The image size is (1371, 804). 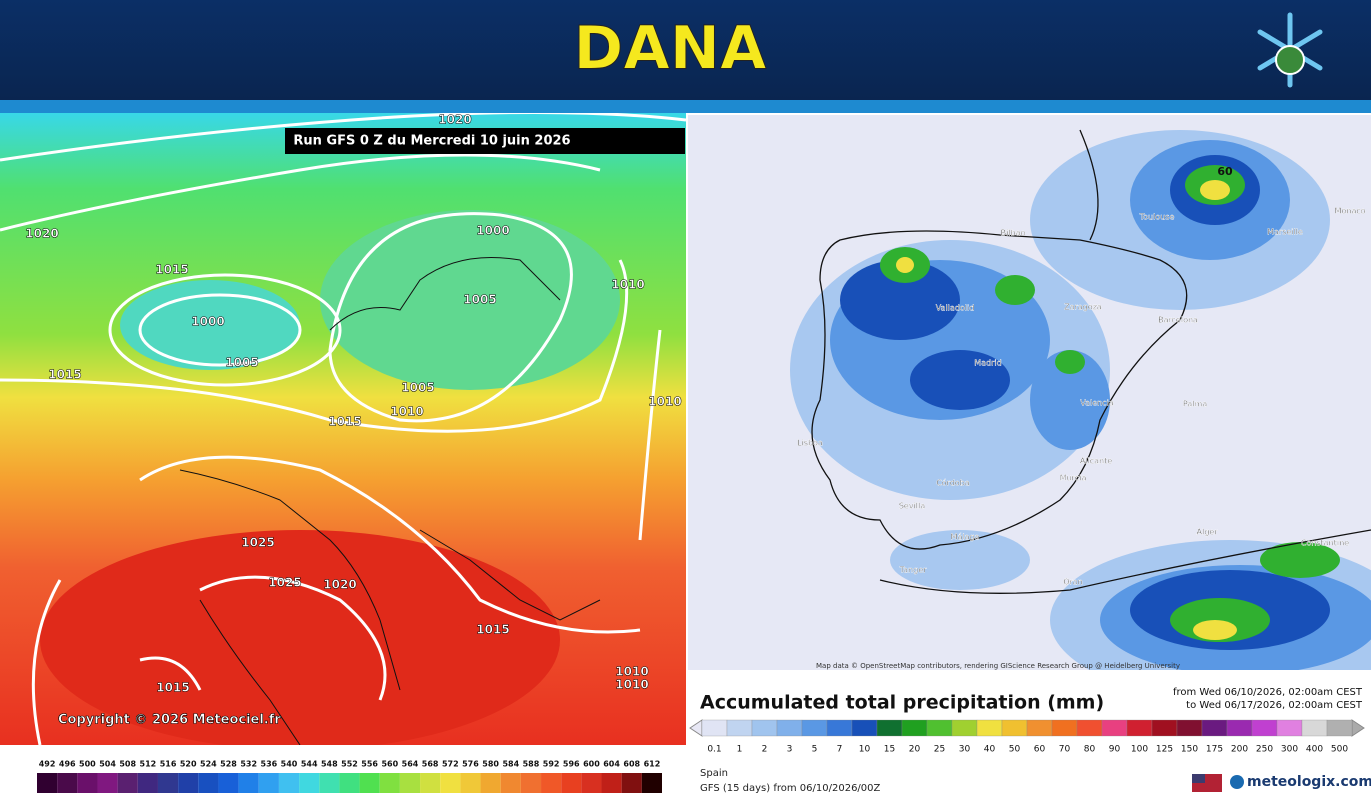 I want to click on city-label: Alger, so click(x=1208, y=532).